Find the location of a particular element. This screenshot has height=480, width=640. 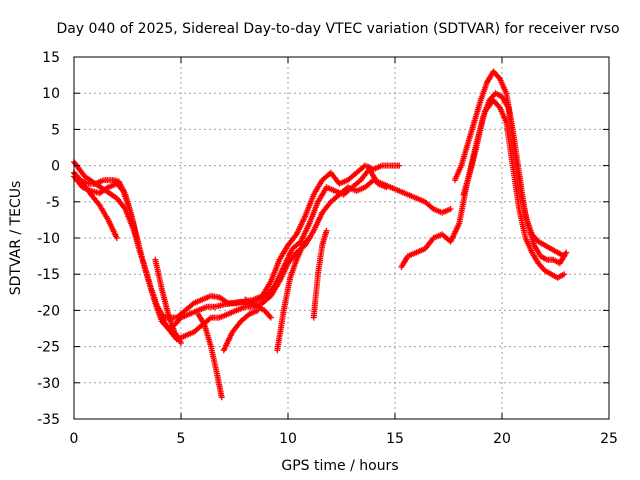

y-tick-label: -20 is located at coordinates (48, 311).